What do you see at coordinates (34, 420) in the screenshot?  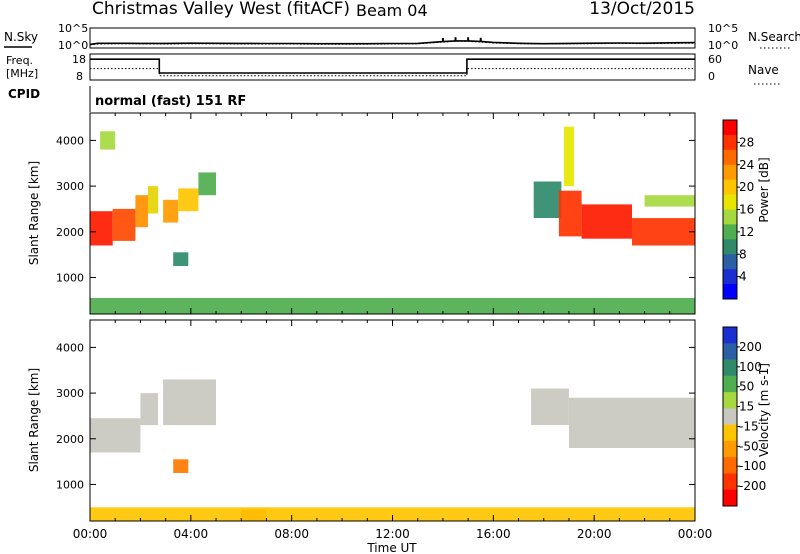 I see `velocity-ylabel: Slant Range [km]` at bounding box center [34, 420].